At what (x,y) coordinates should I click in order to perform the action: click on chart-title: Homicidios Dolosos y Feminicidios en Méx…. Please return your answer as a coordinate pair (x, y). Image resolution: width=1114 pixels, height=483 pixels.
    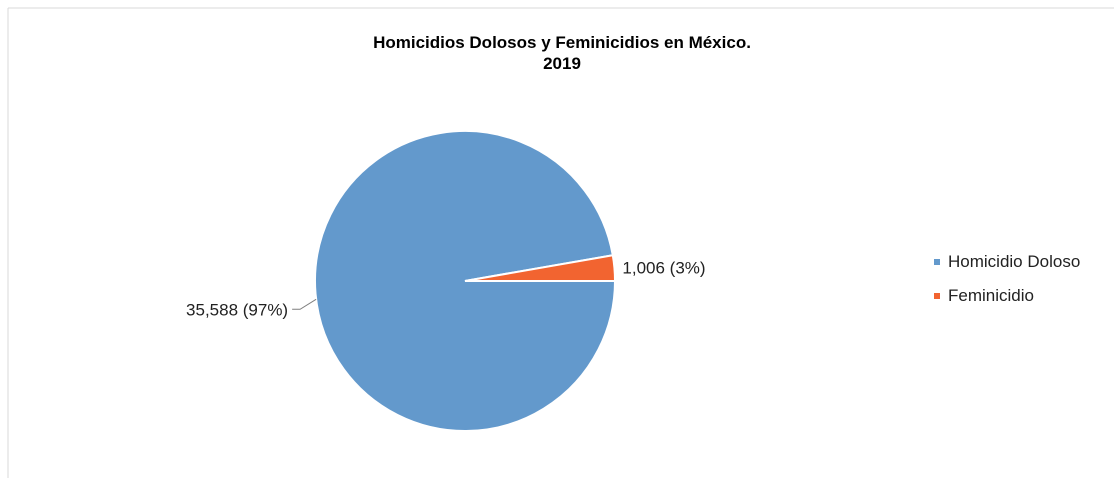
    Looking at the image, I should click on (562, 42).